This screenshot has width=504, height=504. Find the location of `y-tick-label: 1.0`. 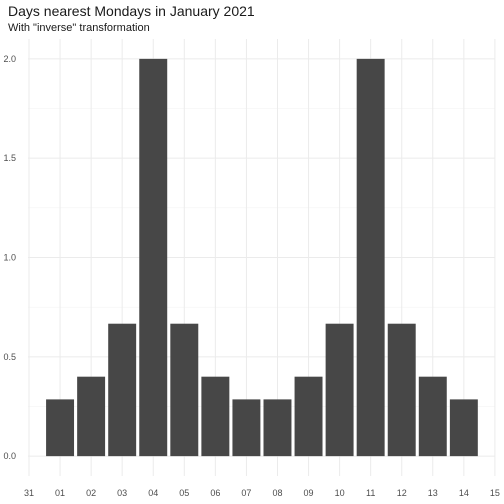

y-tick-label: 1.0 is located at coordinates (9, 258).